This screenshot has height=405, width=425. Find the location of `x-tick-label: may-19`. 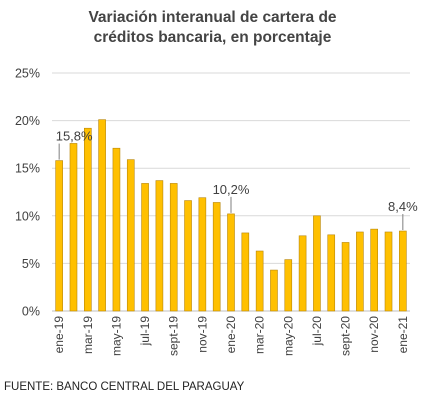

x-tick-label: may-19 is located at coordinates (116, 336).